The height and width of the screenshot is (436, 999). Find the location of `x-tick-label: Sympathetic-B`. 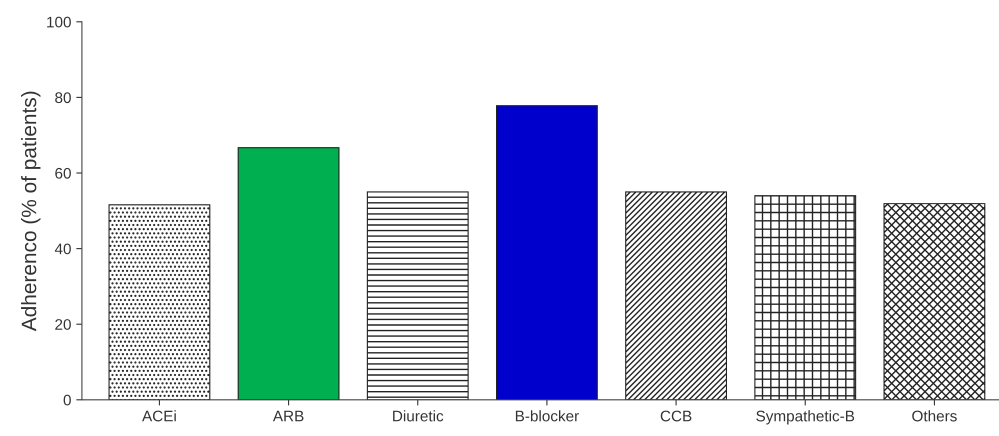

x-tick-label: Sympathetic-B is located at coordinates (805, 417).